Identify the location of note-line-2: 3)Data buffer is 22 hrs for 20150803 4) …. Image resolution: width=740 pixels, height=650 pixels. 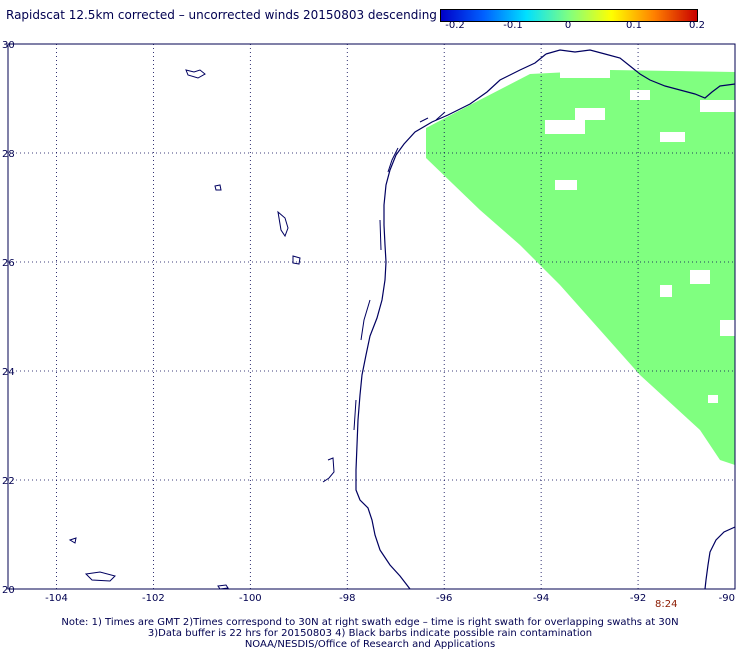
(370, 633).